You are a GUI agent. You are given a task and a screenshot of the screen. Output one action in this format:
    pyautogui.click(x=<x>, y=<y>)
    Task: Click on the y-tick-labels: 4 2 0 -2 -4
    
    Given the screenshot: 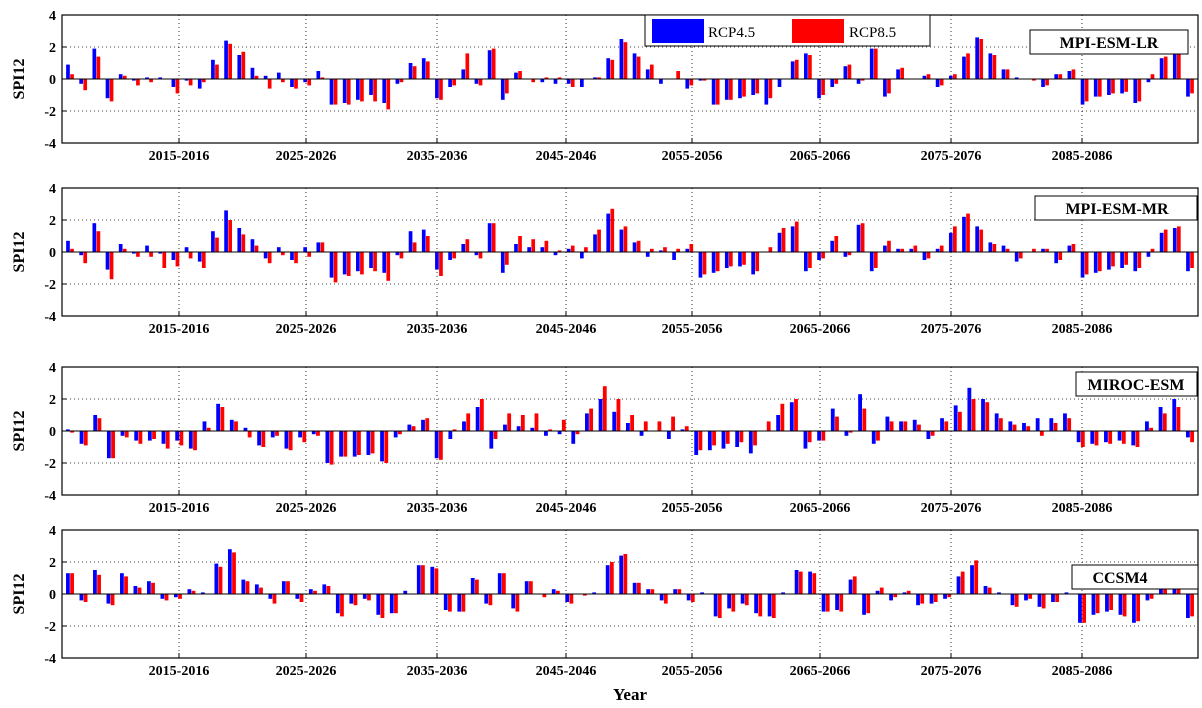 What is the action you would take?
    pyautogui.click(x=55, y=432)
    